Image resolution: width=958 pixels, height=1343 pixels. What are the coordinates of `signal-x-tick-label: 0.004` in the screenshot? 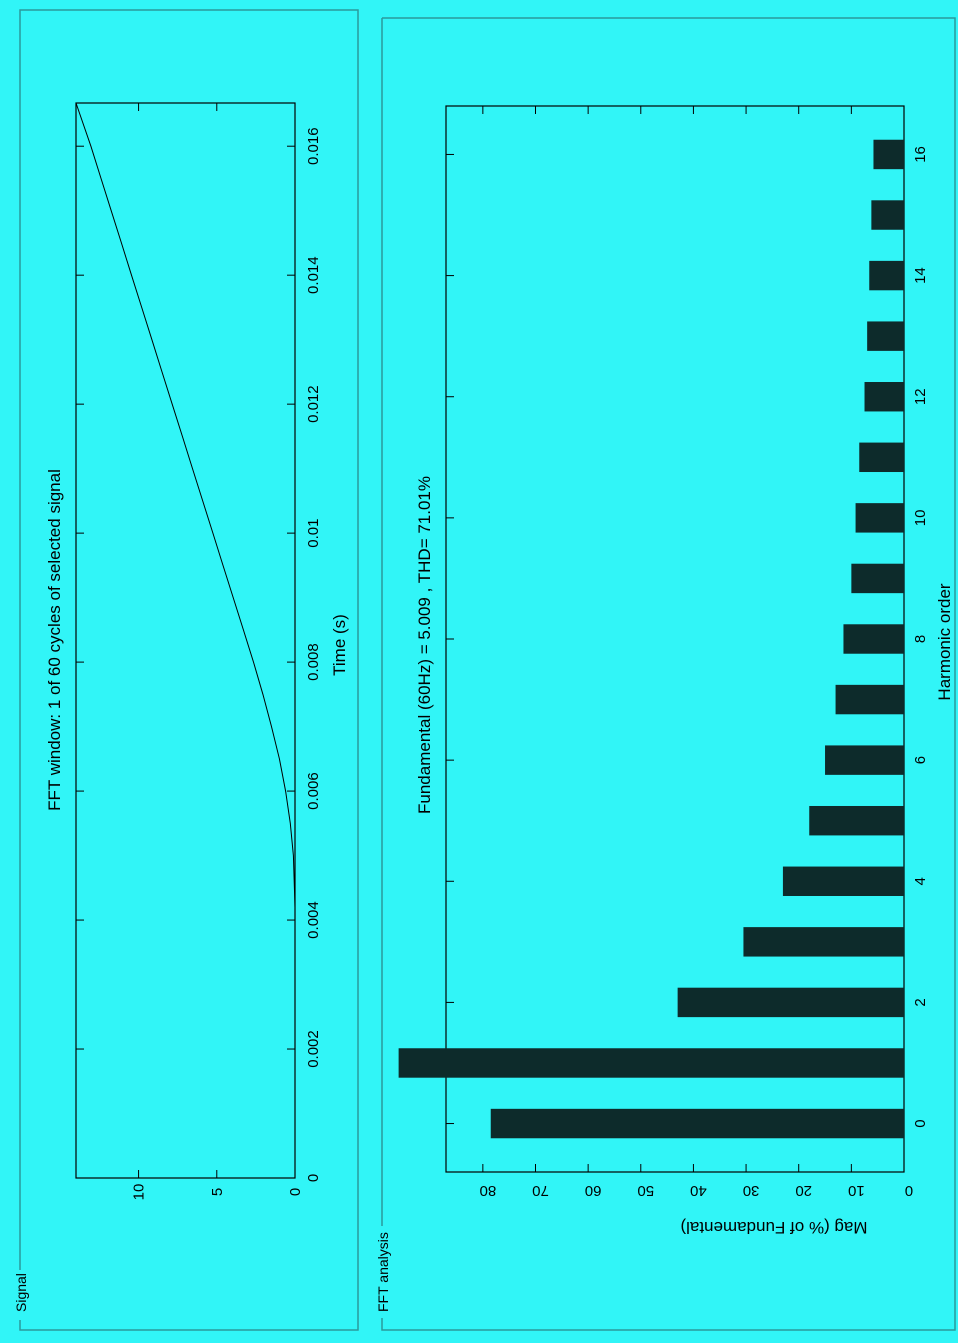 It's located at (313, 920).